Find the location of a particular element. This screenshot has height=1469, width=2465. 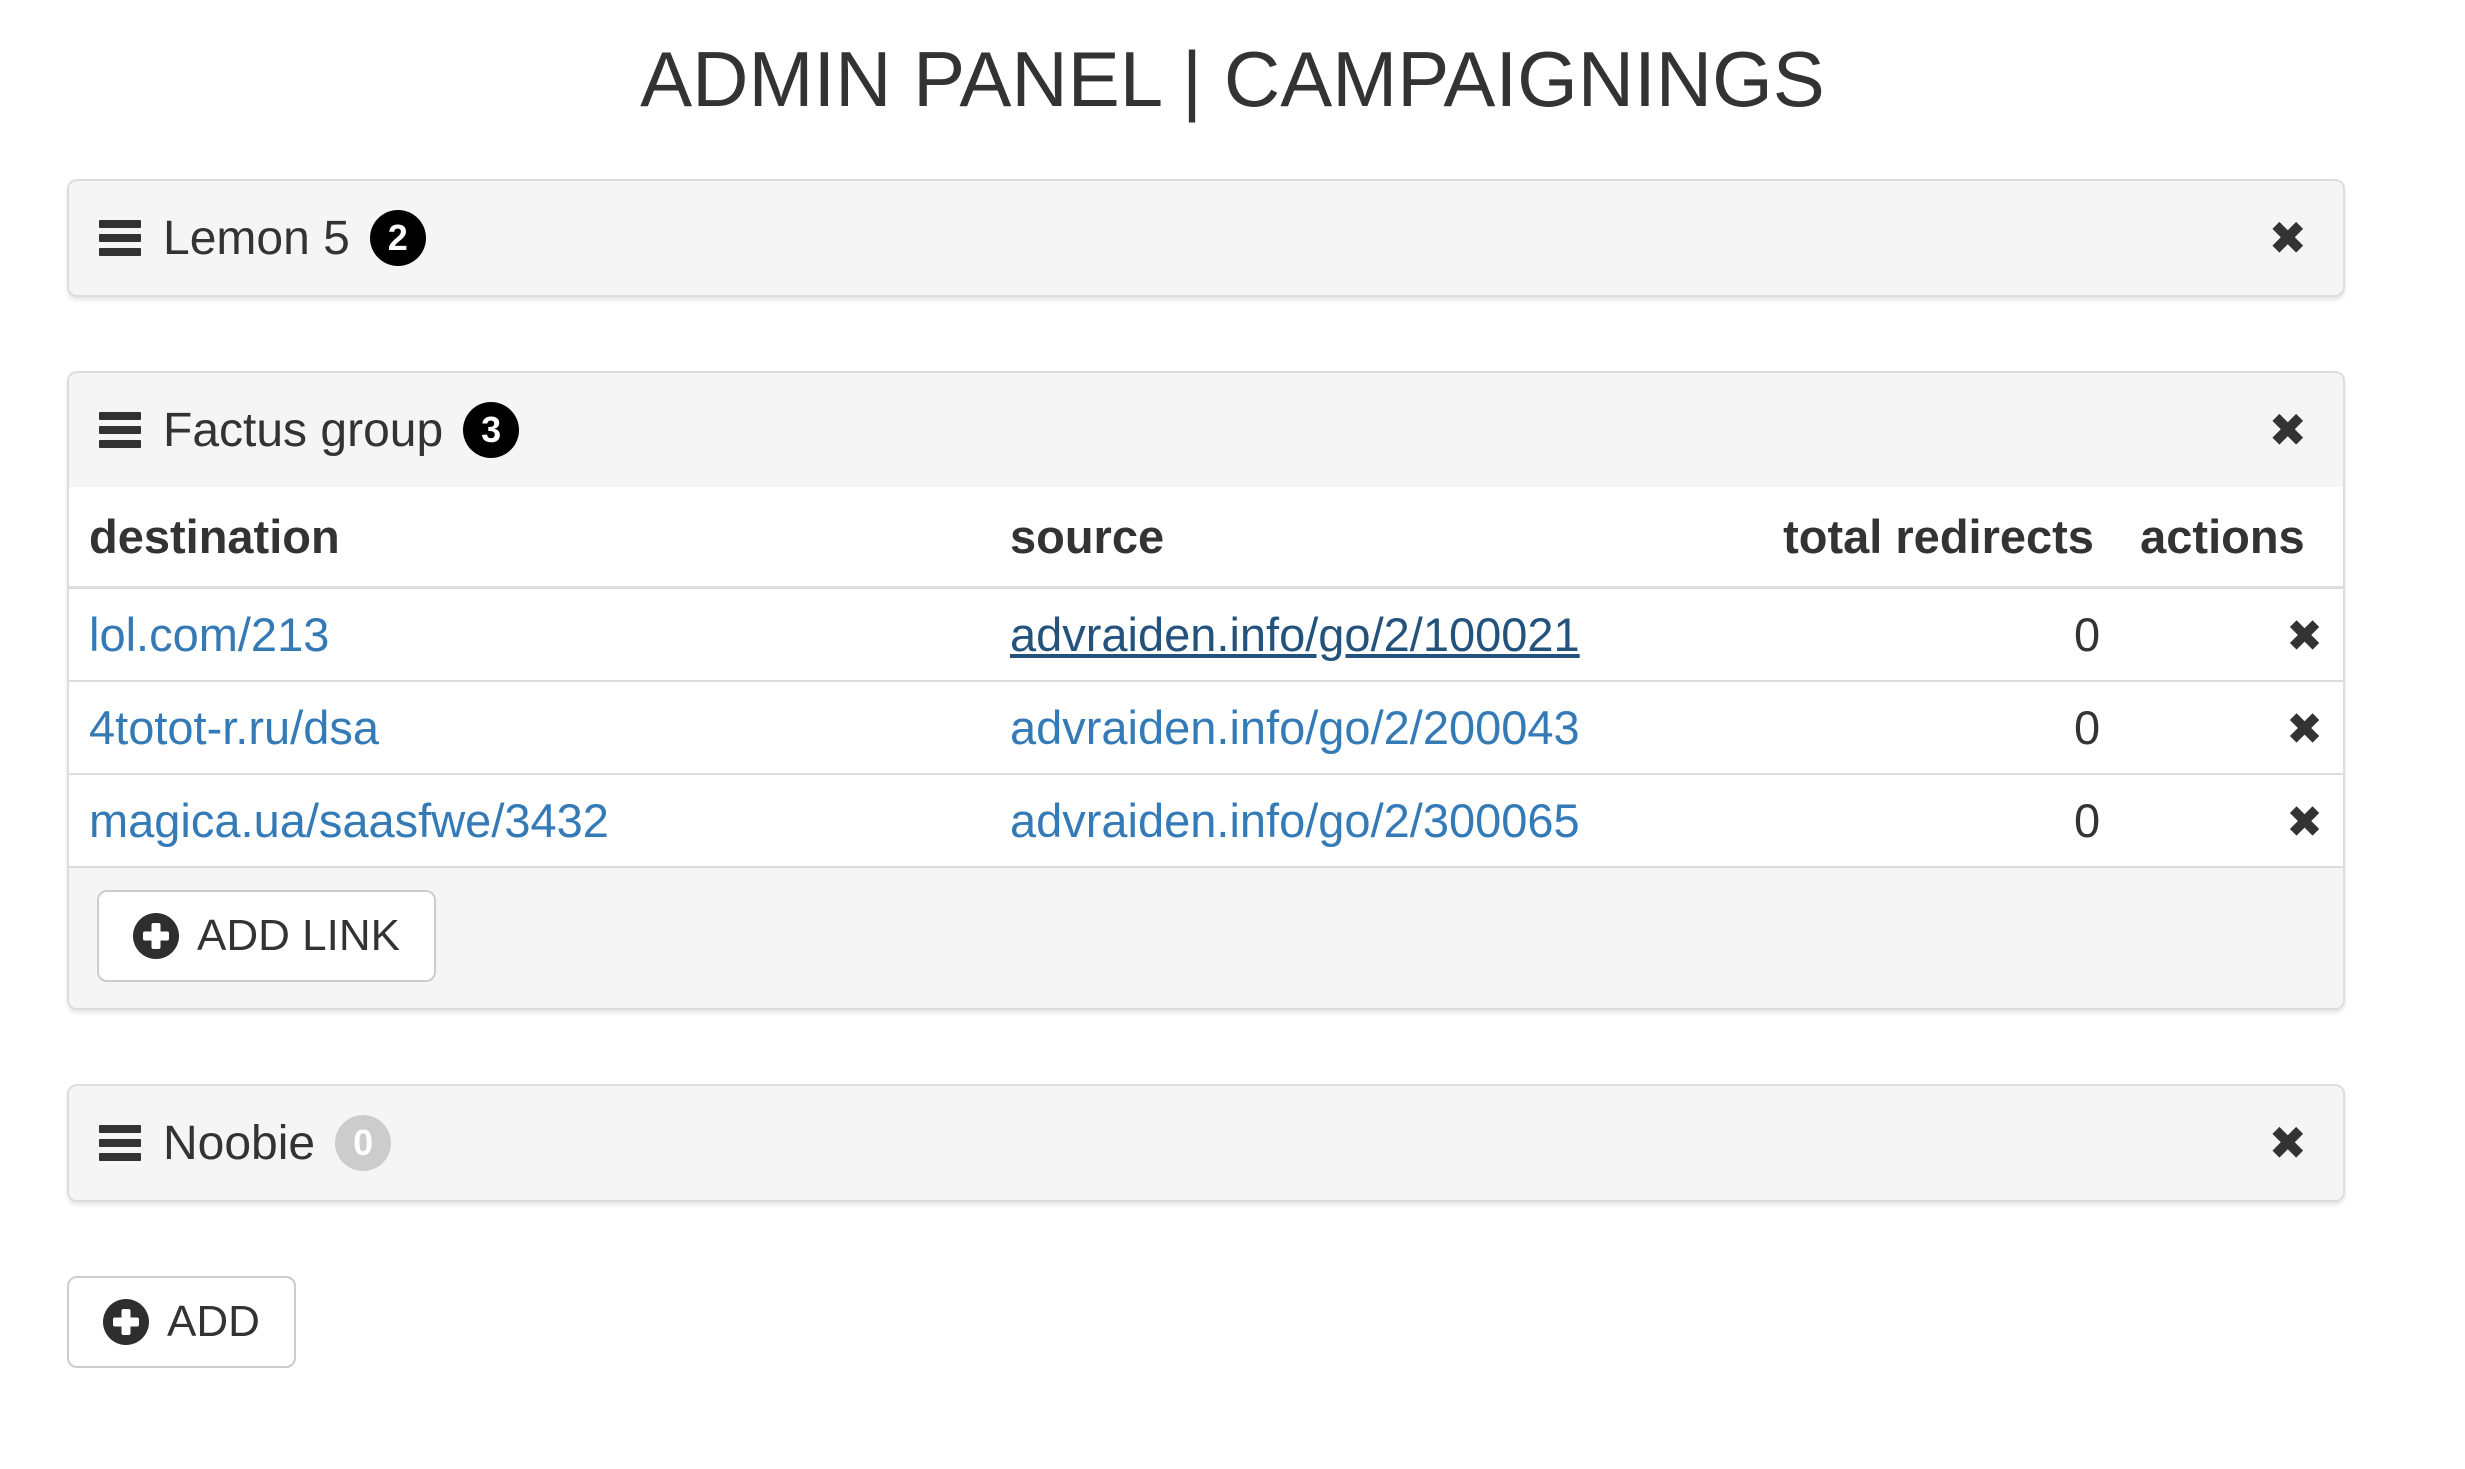

campaign-count-badge: 3 is located at coordinates (491, 430).